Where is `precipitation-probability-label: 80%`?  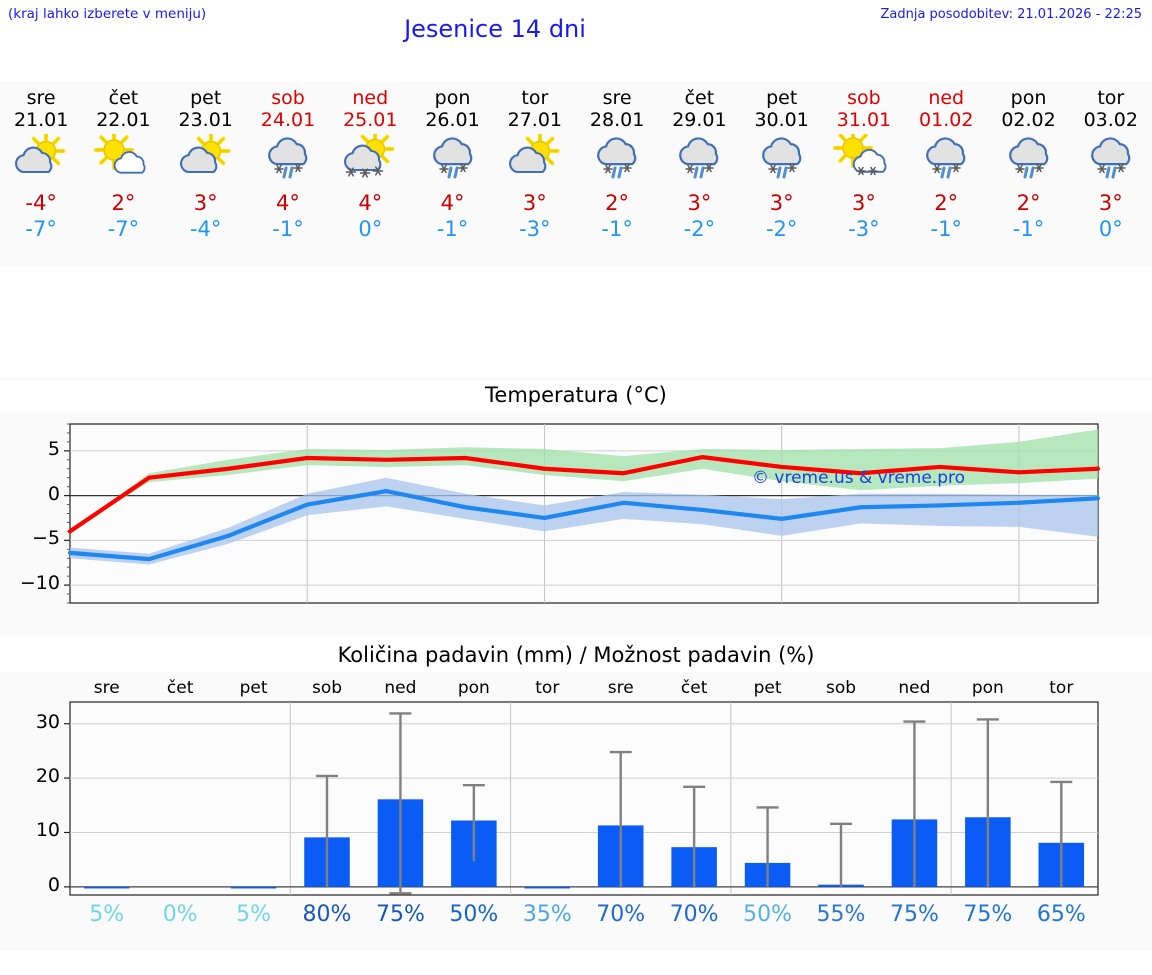 precipitation-probability-label: 80% is located at coordinates (327, 914).